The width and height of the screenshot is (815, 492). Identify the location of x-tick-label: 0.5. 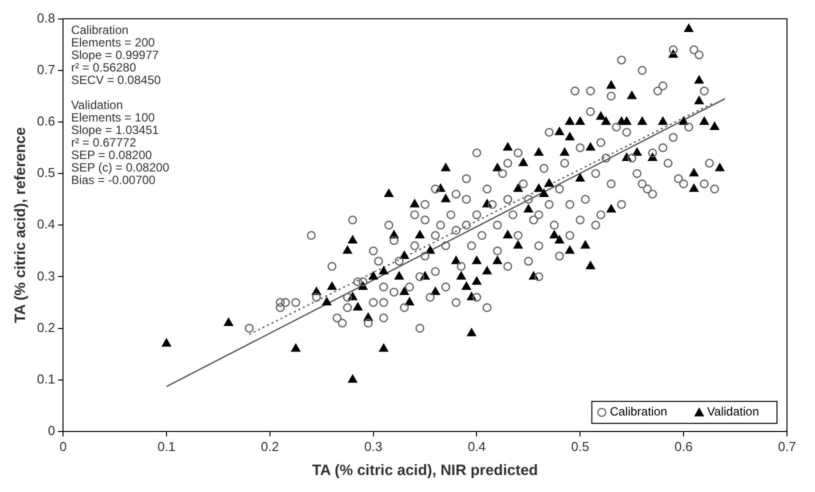
(580, 446).